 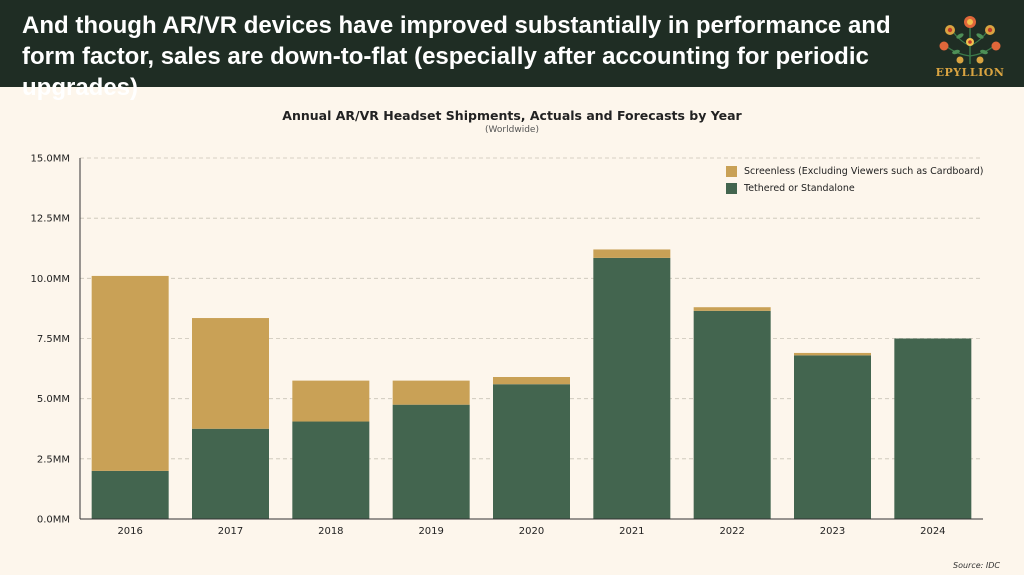 I want to click on legend-swatch-tethered, so click(x=731, y=188).